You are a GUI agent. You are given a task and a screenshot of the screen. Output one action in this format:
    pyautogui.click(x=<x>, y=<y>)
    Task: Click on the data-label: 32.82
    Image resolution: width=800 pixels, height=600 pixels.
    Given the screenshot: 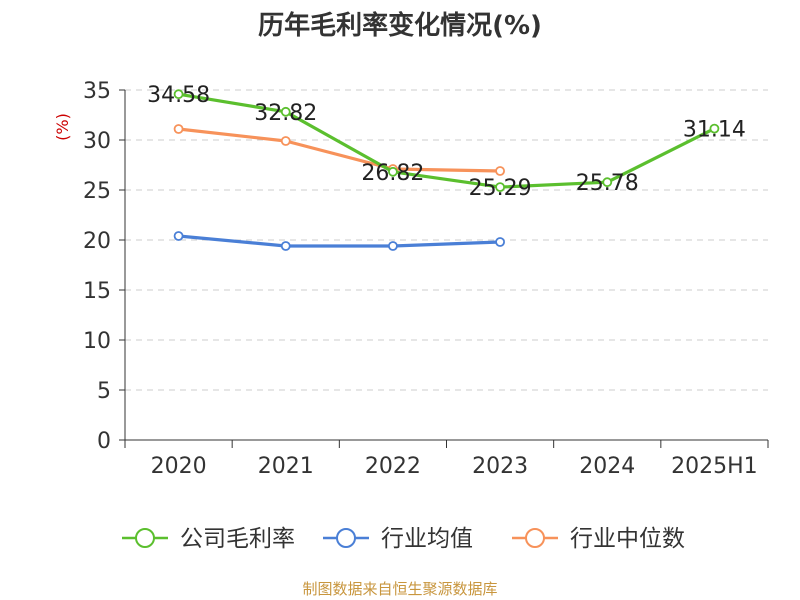 What is the action you would take?
    pyautogui.click(x=285, y=113)
    